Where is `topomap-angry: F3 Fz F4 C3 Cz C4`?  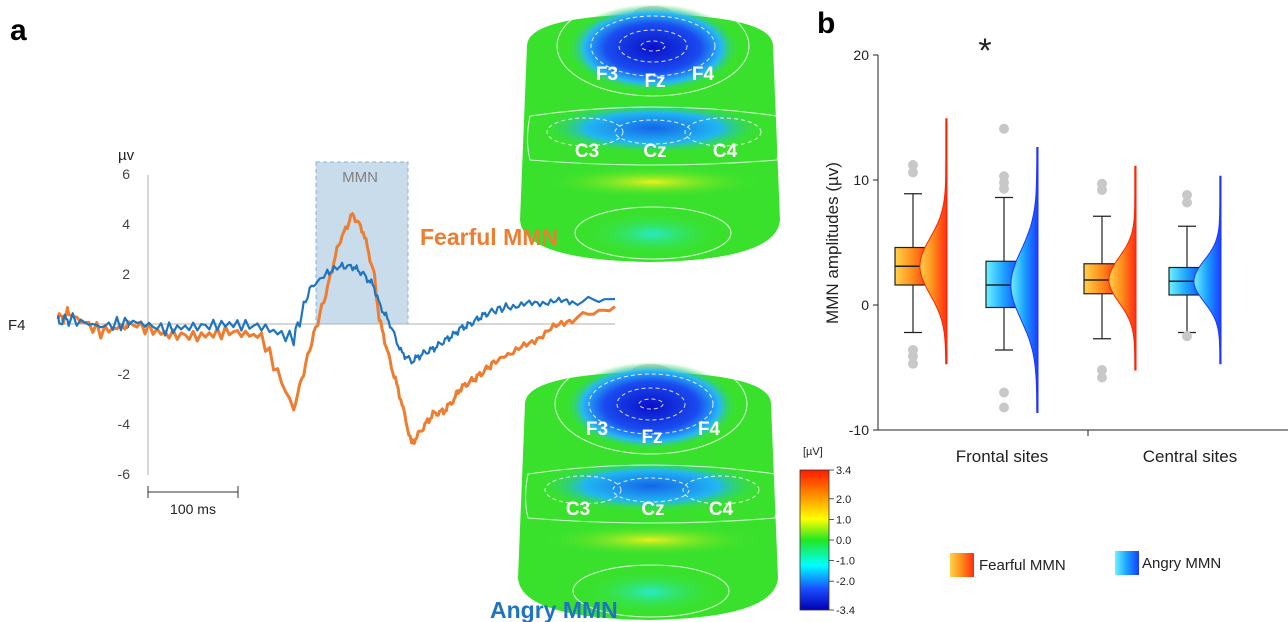
topomap-angry: F3 Fz F4 C3 Cz C4 is located at coordinates (648, 487).